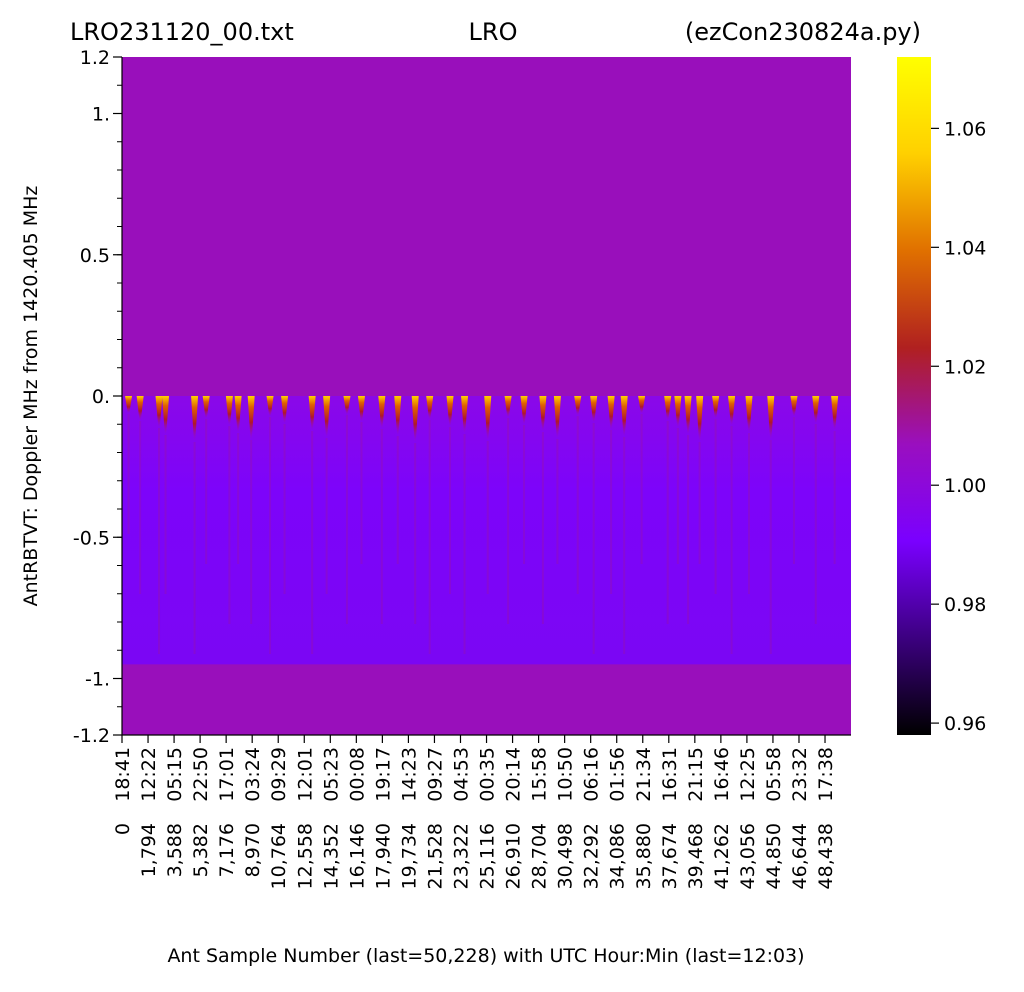 This screenshot has height=992, width=1024. Describe the element at coordinates (227, 774) in the screenshot. I see `x-tick-time-label: 17:01` at that location.